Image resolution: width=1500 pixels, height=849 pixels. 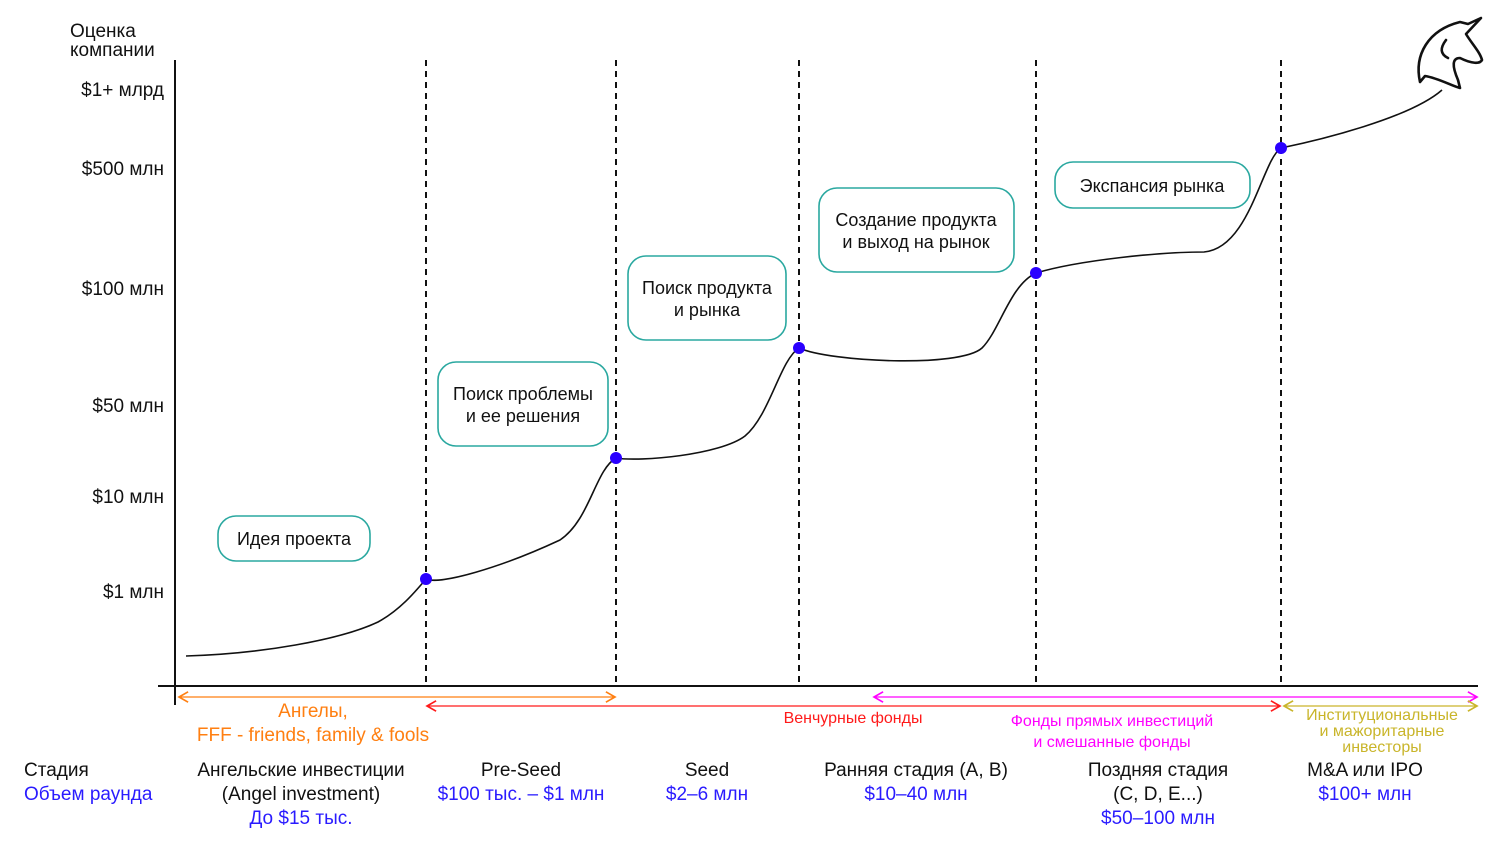 What do you see at coordinates (313, 735) in the screenshot?
I see `angels-label: FFF - friends, family & fools` at bounding box center [313, 735].